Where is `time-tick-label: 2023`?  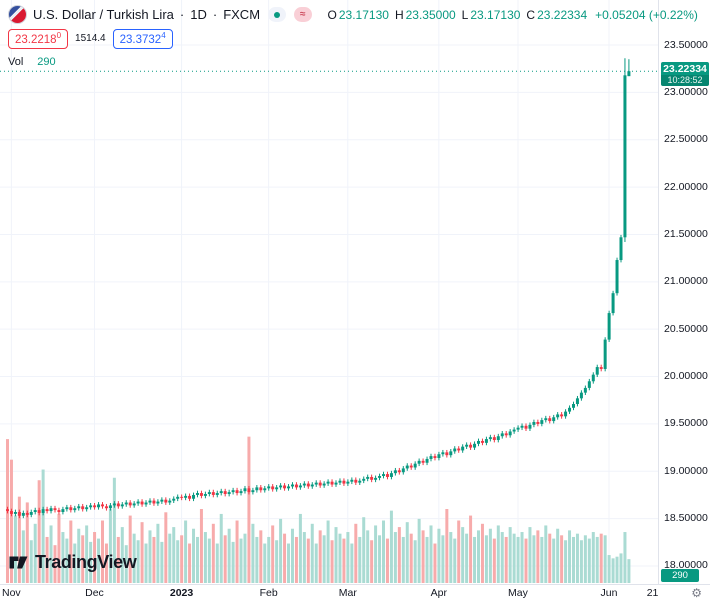 time-tick-label: 2023 is located at coordinates (181, 593).